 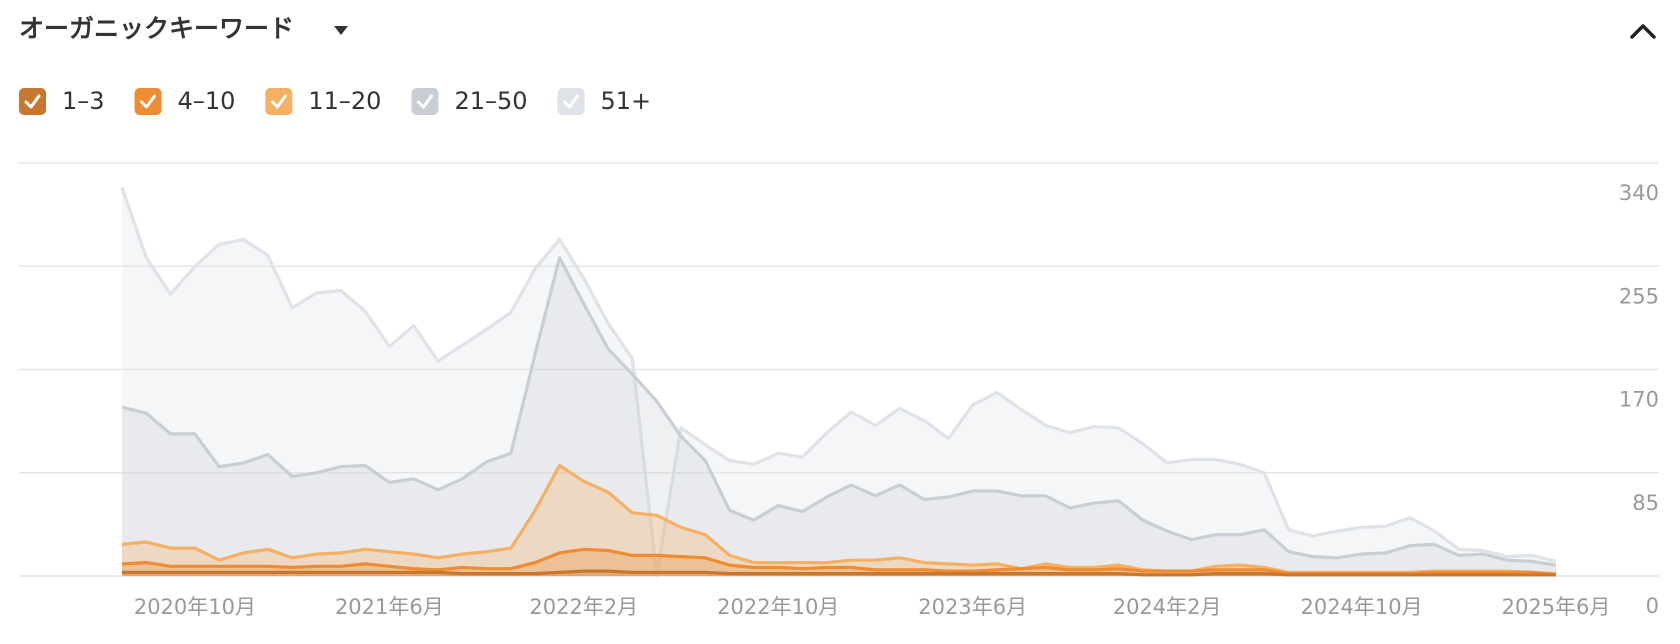 I want to click on title-dropdown-icon, so click(x=341, y=30).